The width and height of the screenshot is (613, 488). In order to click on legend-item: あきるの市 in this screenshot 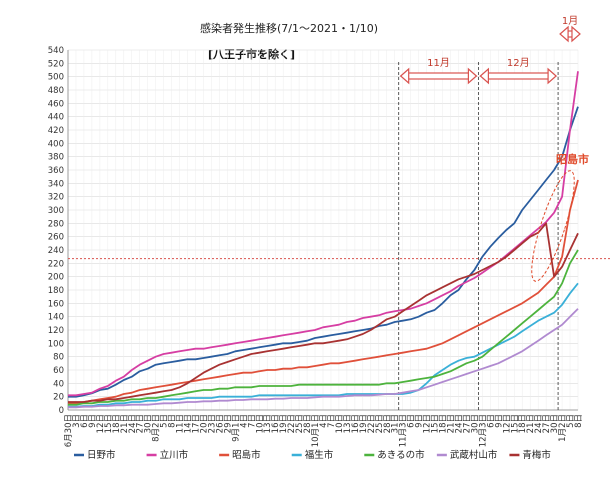, I will do `click(394, 455)`.